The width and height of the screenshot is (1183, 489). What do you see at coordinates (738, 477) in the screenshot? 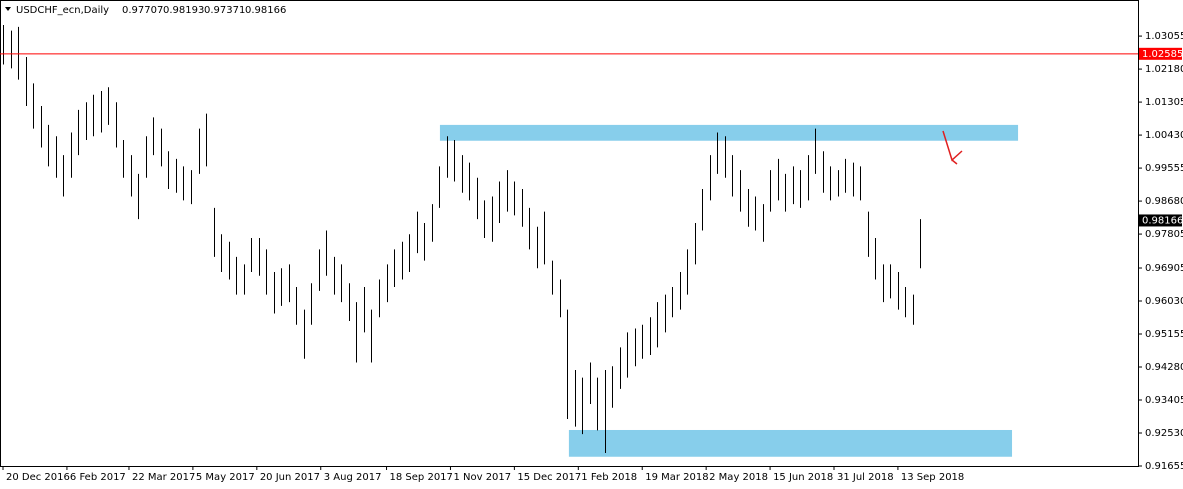
I see `x-tick-label: 2 May 2018` at bounding box center [738, 477].